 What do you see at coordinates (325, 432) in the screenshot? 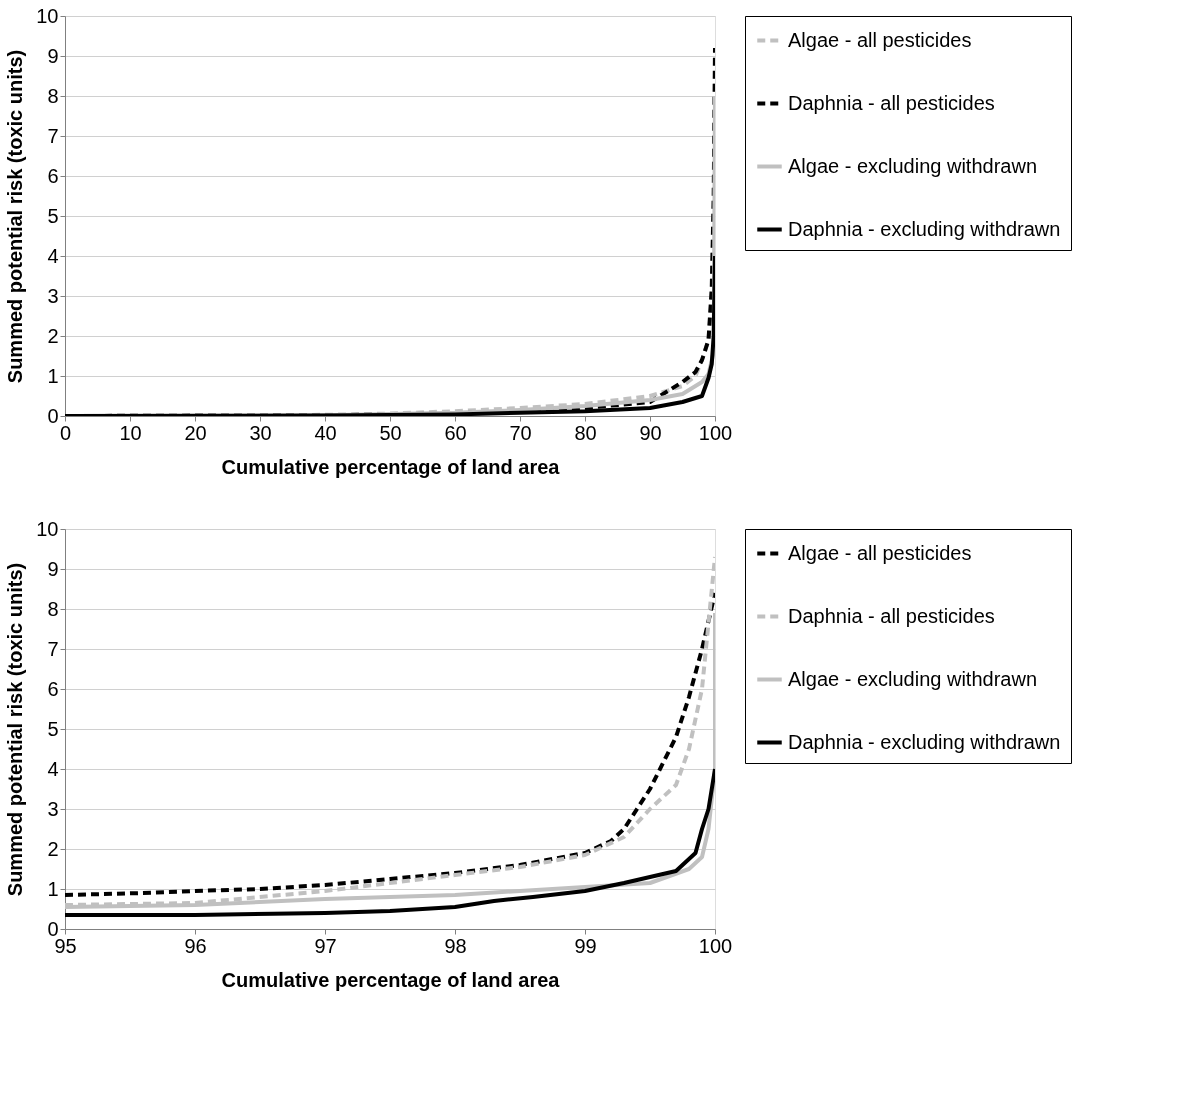
I see `x-tick-label: 40` at bounding box center [325, 432].